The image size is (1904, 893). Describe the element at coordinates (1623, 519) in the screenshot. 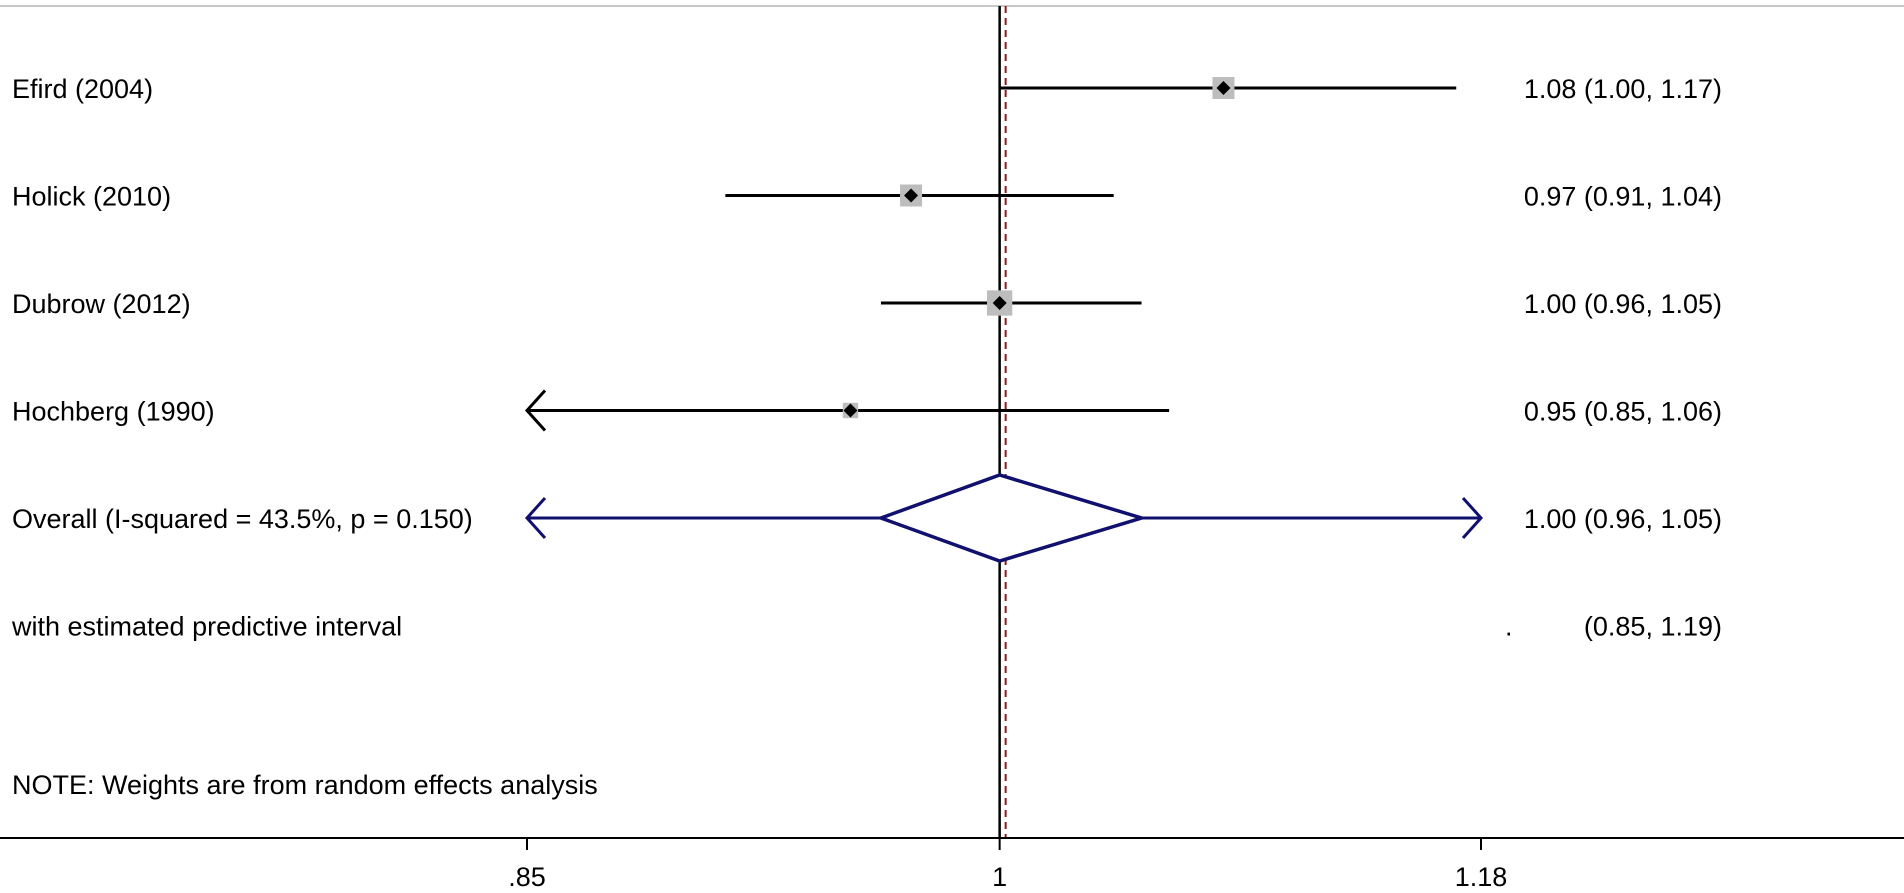

I see `overall-effect-text: 1.00 (0.96, 1.05)` at that location.